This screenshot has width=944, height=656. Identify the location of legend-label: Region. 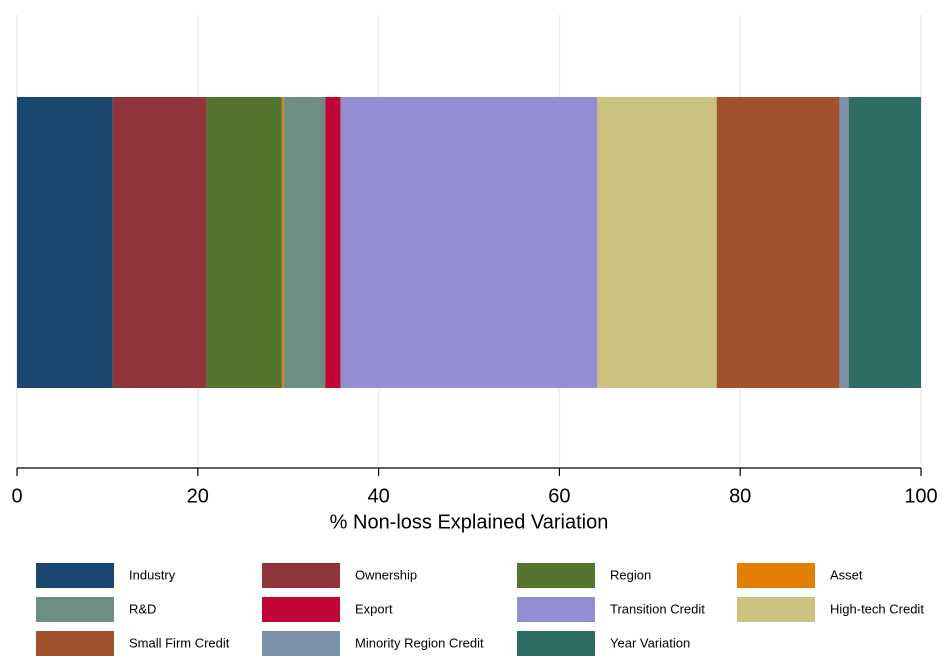
(630, 574).